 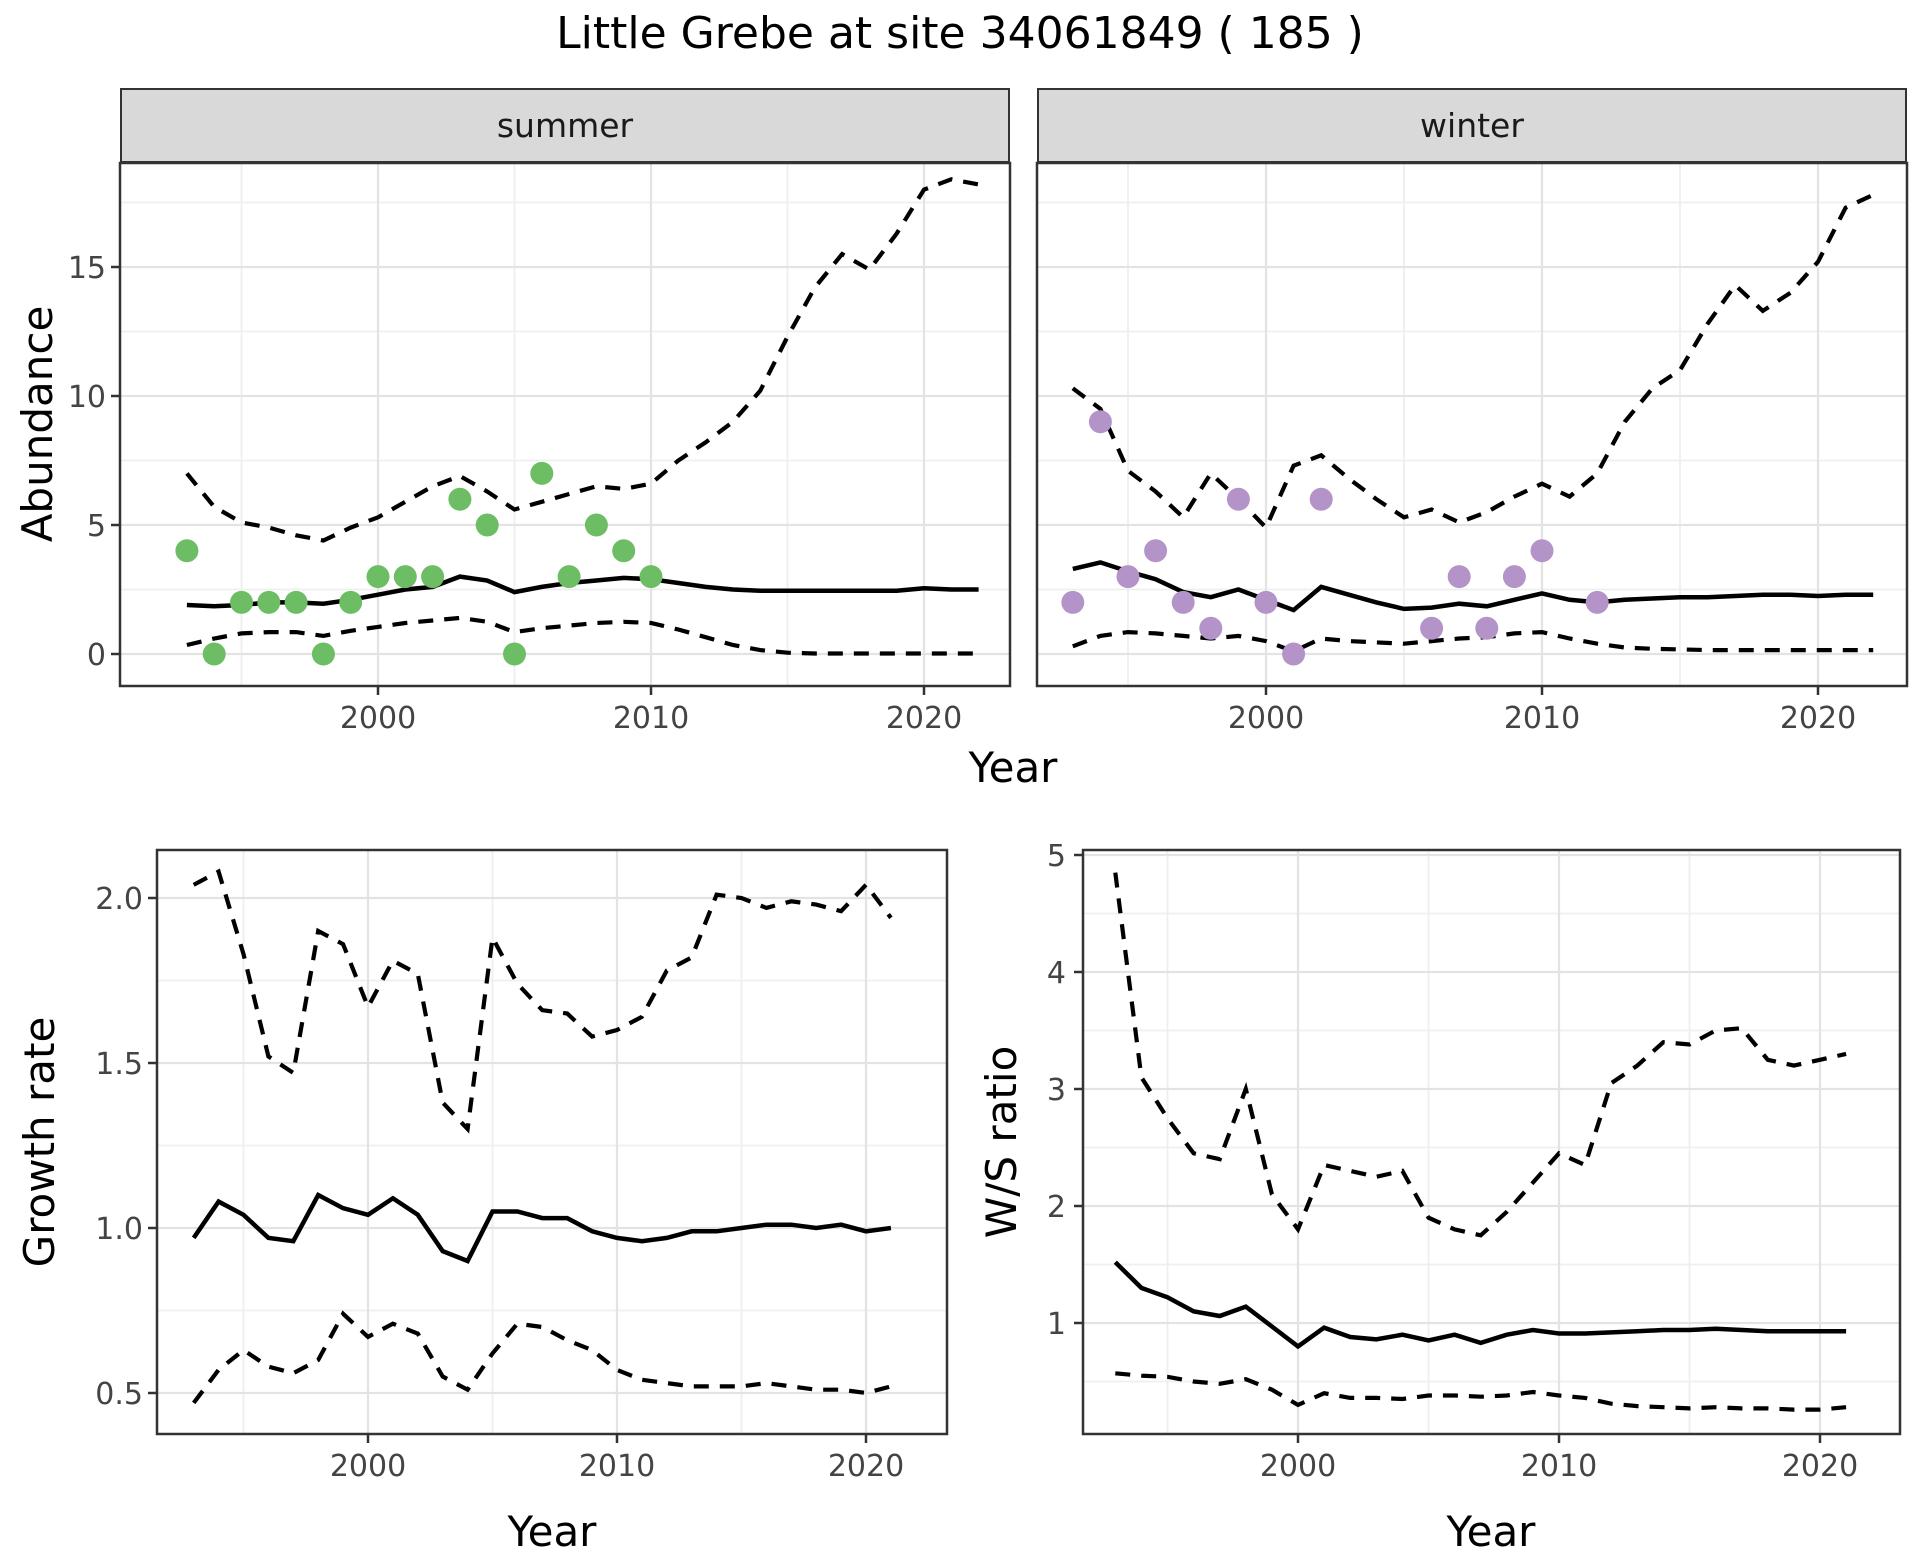 What do you see at coordinates (1056, 1207) in the screenshot?
I see `y-tick-label: 2` at bounding box center [1056, 1207].